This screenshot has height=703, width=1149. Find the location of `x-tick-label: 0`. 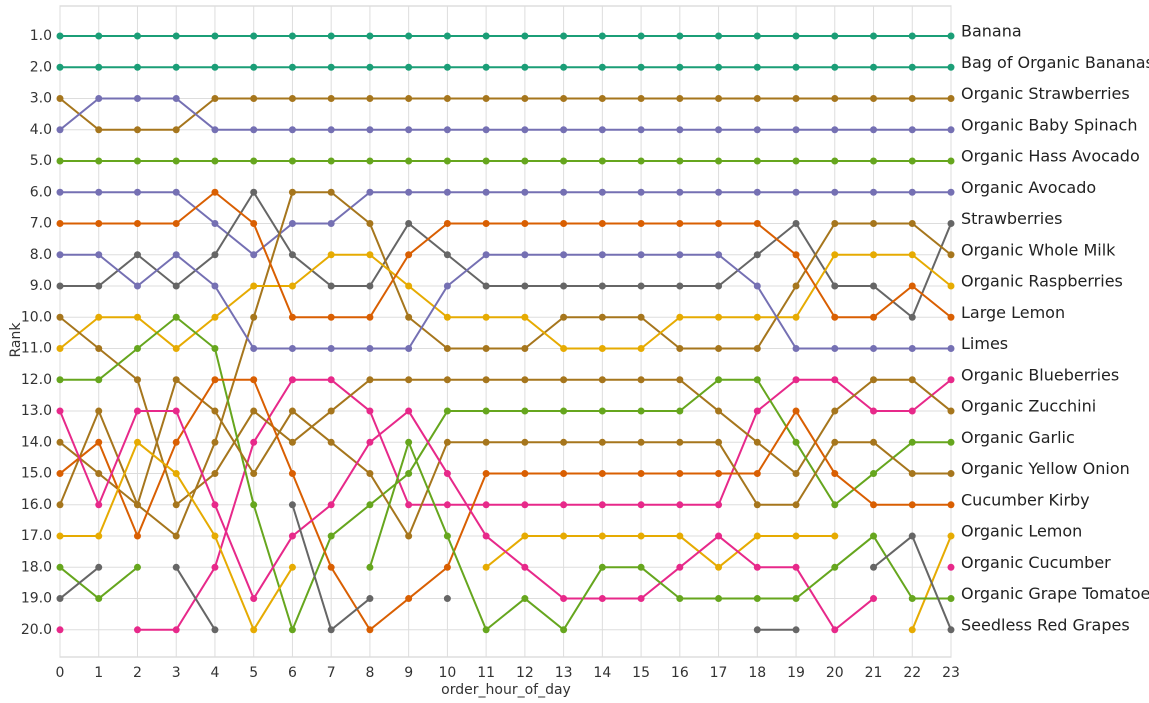

x-tick-label: 0 is located at coordinates (60, 673).